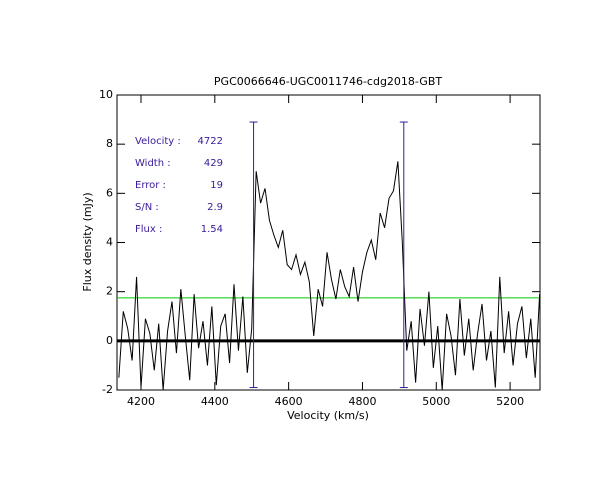  I want to click on x-tick-label: 4400, so click(215, 401).